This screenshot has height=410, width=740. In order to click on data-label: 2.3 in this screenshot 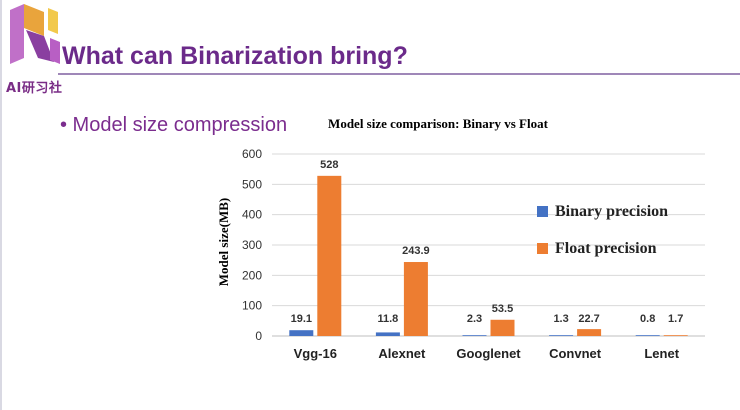, I will do `click(474, 319)`.